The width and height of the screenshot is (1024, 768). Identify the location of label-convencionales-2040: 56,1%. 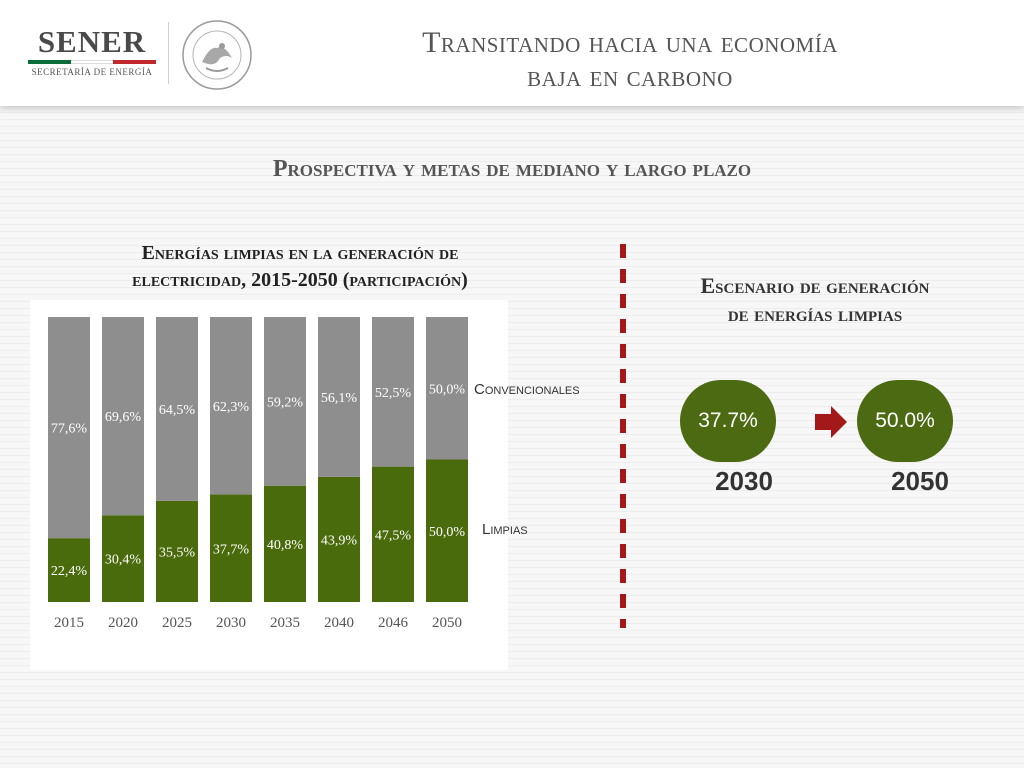
(339, 398).